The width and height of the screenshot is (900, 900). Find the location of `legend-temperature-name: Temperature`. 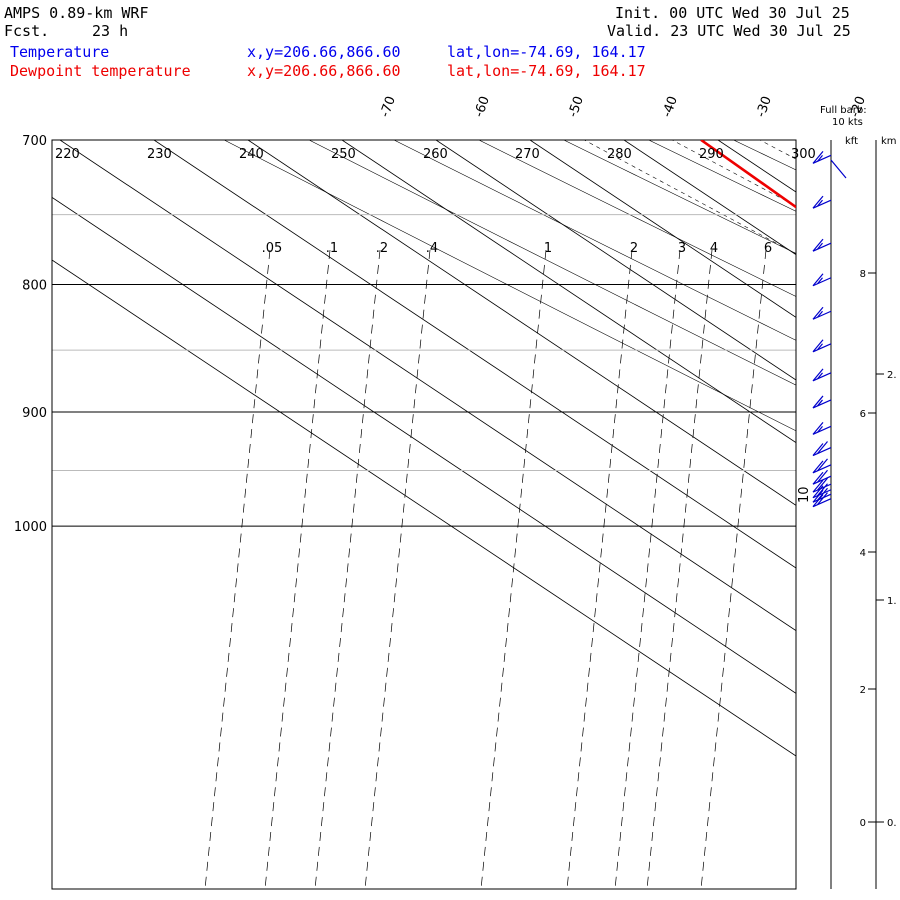

legend-temperature-name: Temperature is located at coordinates (60, 52).